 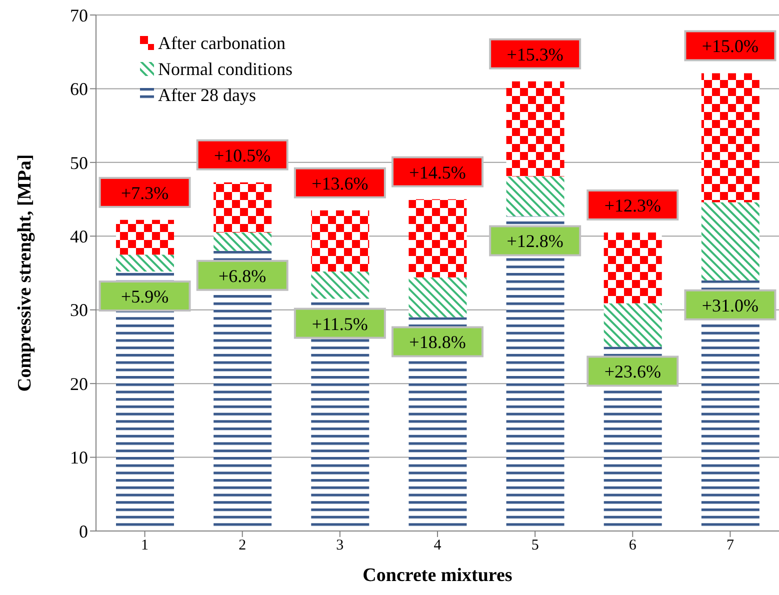 I want to click on x-tick-label: 4, so click(x=438, y=546).